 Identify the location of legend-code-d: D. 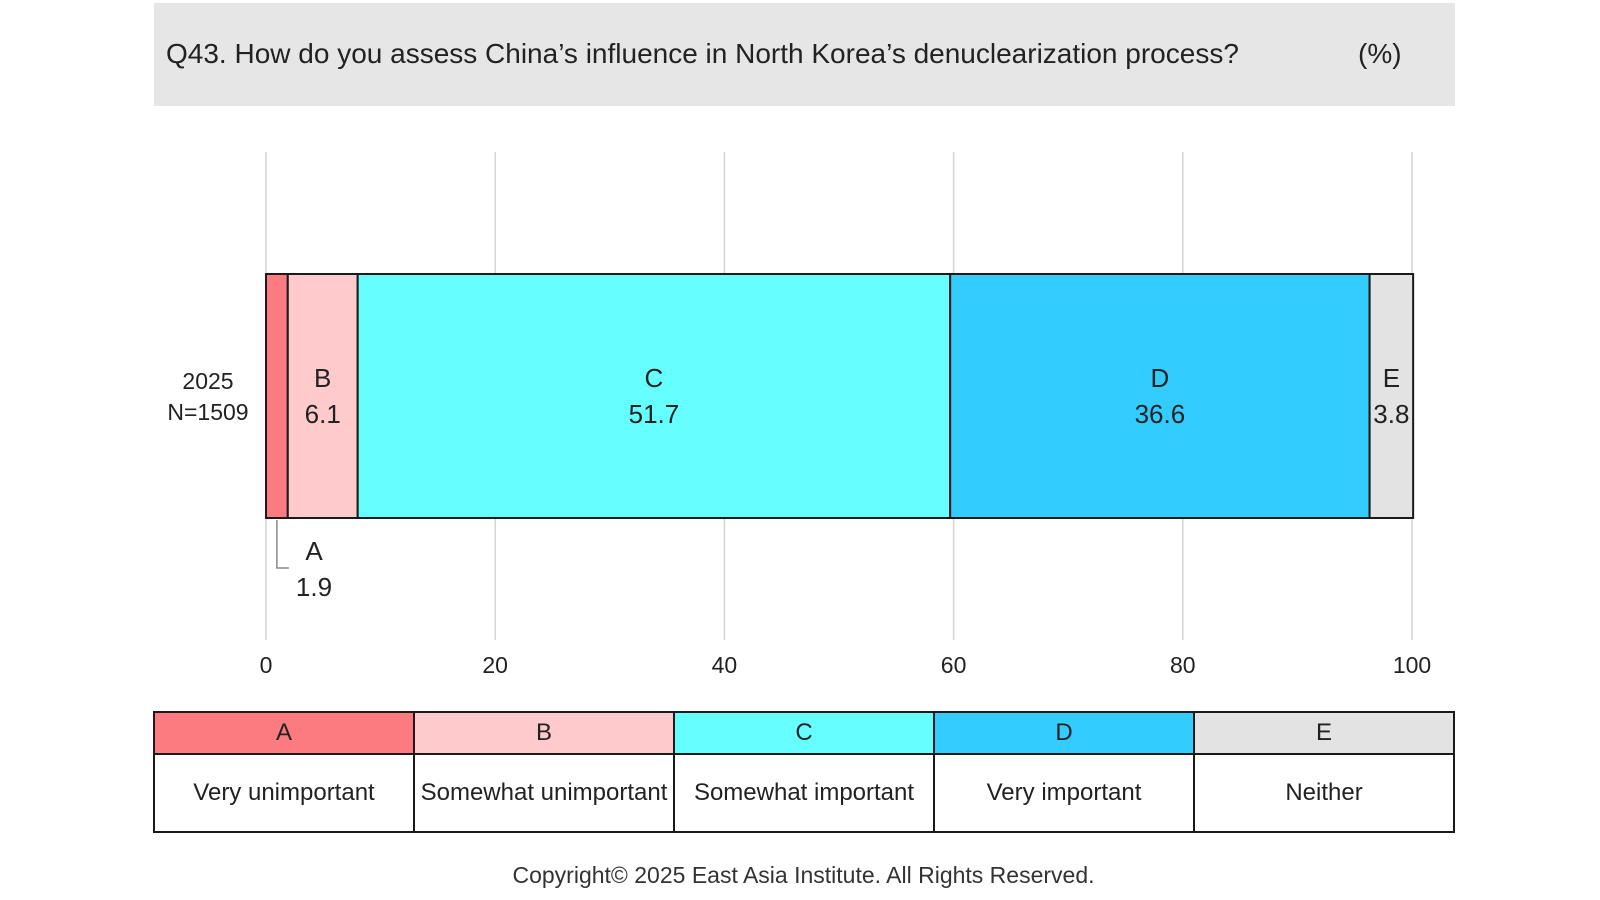
(1064, 733).